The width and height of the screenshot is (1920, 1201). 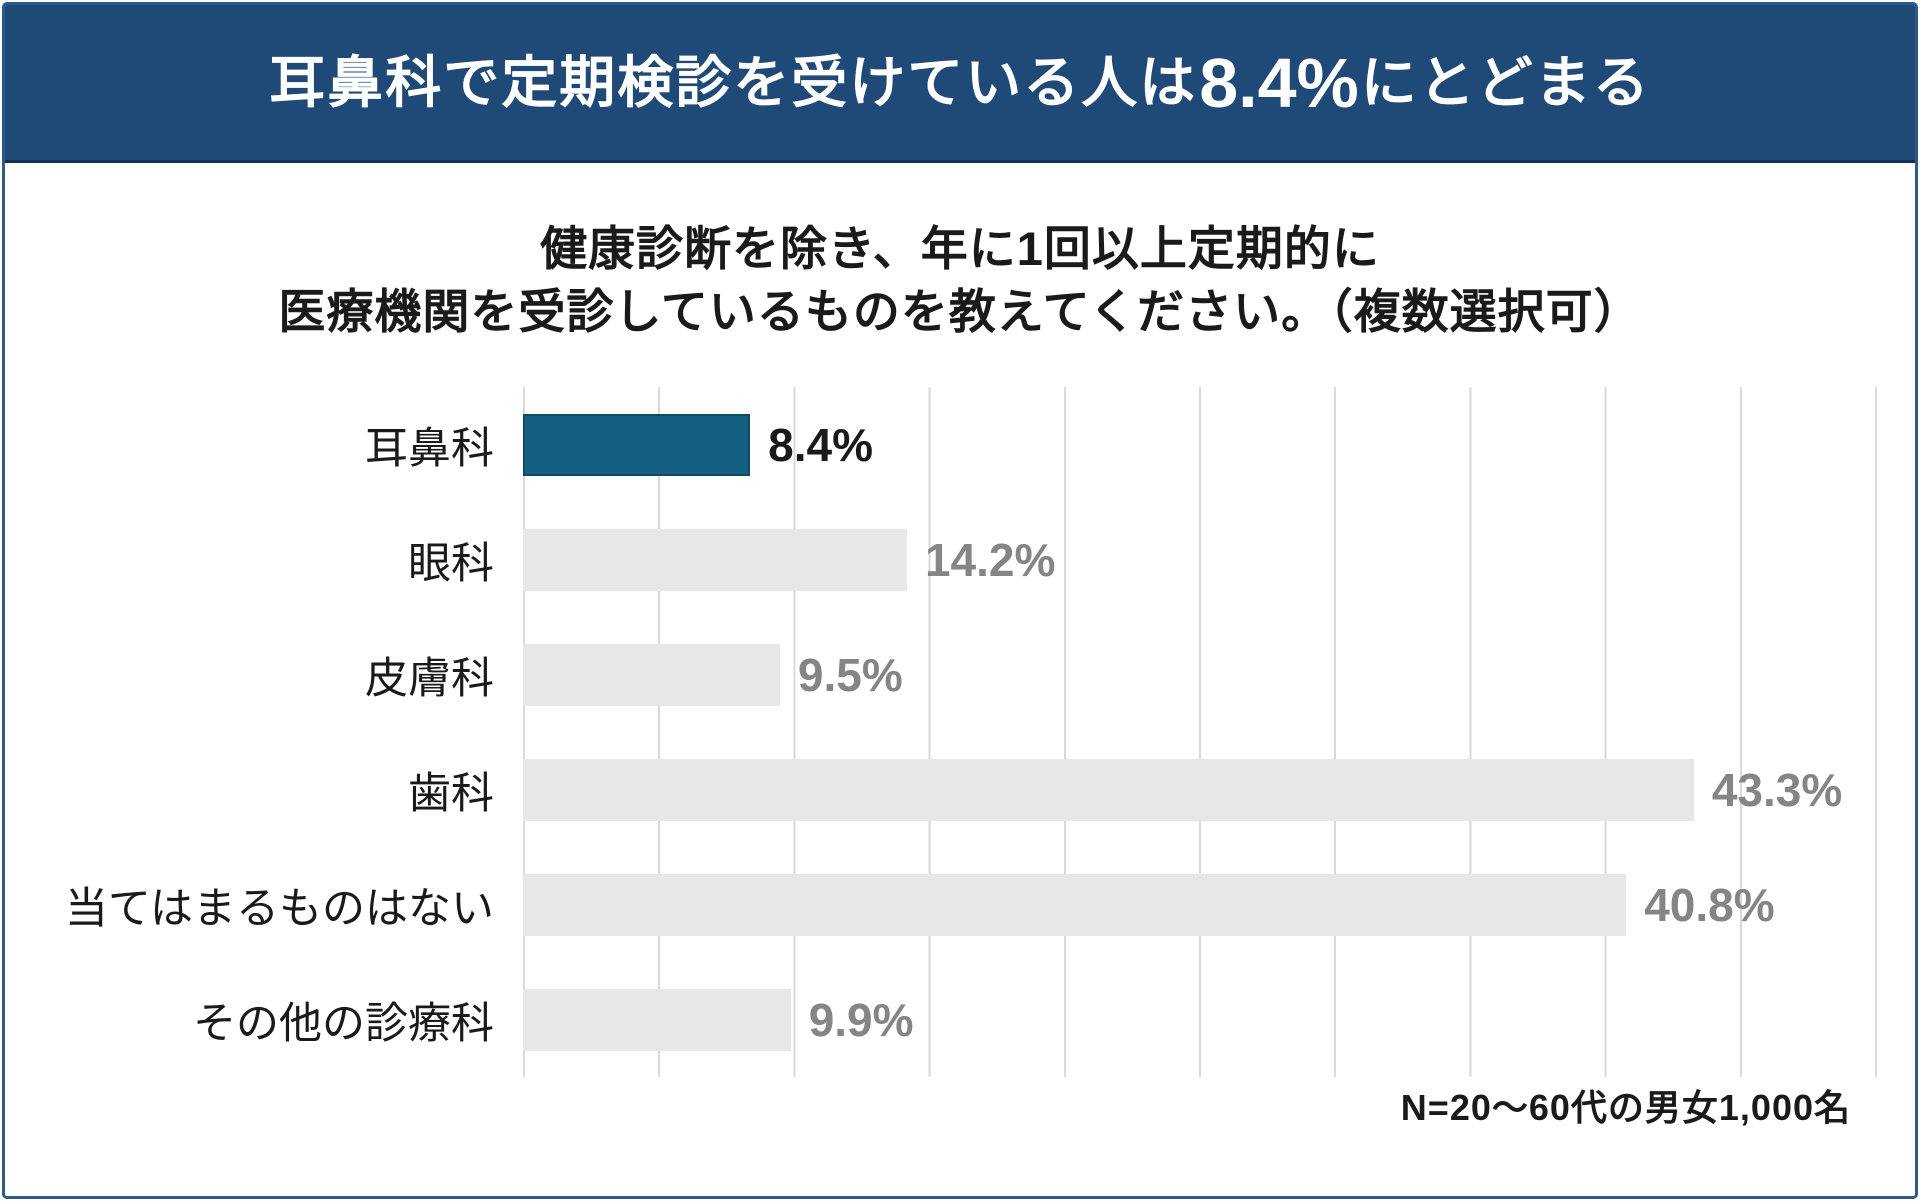 I want to click on chart-row: 9.9%, so click(x=1199, y=1019).